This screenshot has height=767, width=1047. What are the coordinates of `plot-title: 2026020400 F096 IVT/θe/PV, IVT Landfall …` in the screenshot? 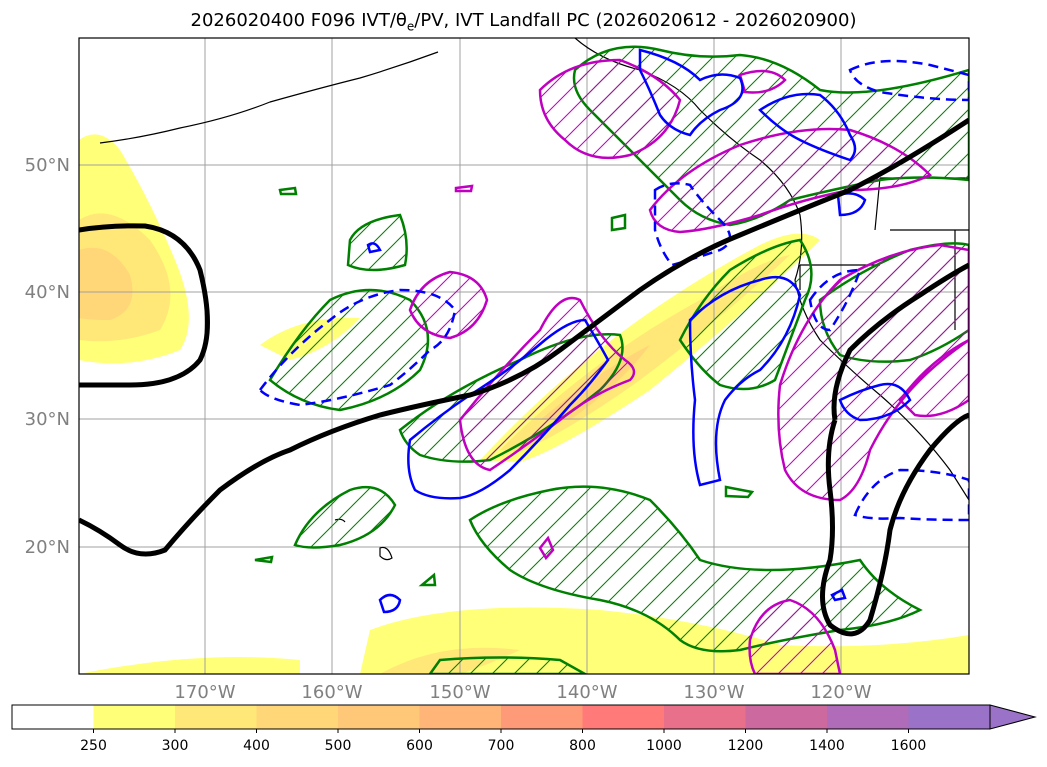 It's located at (523, 22).